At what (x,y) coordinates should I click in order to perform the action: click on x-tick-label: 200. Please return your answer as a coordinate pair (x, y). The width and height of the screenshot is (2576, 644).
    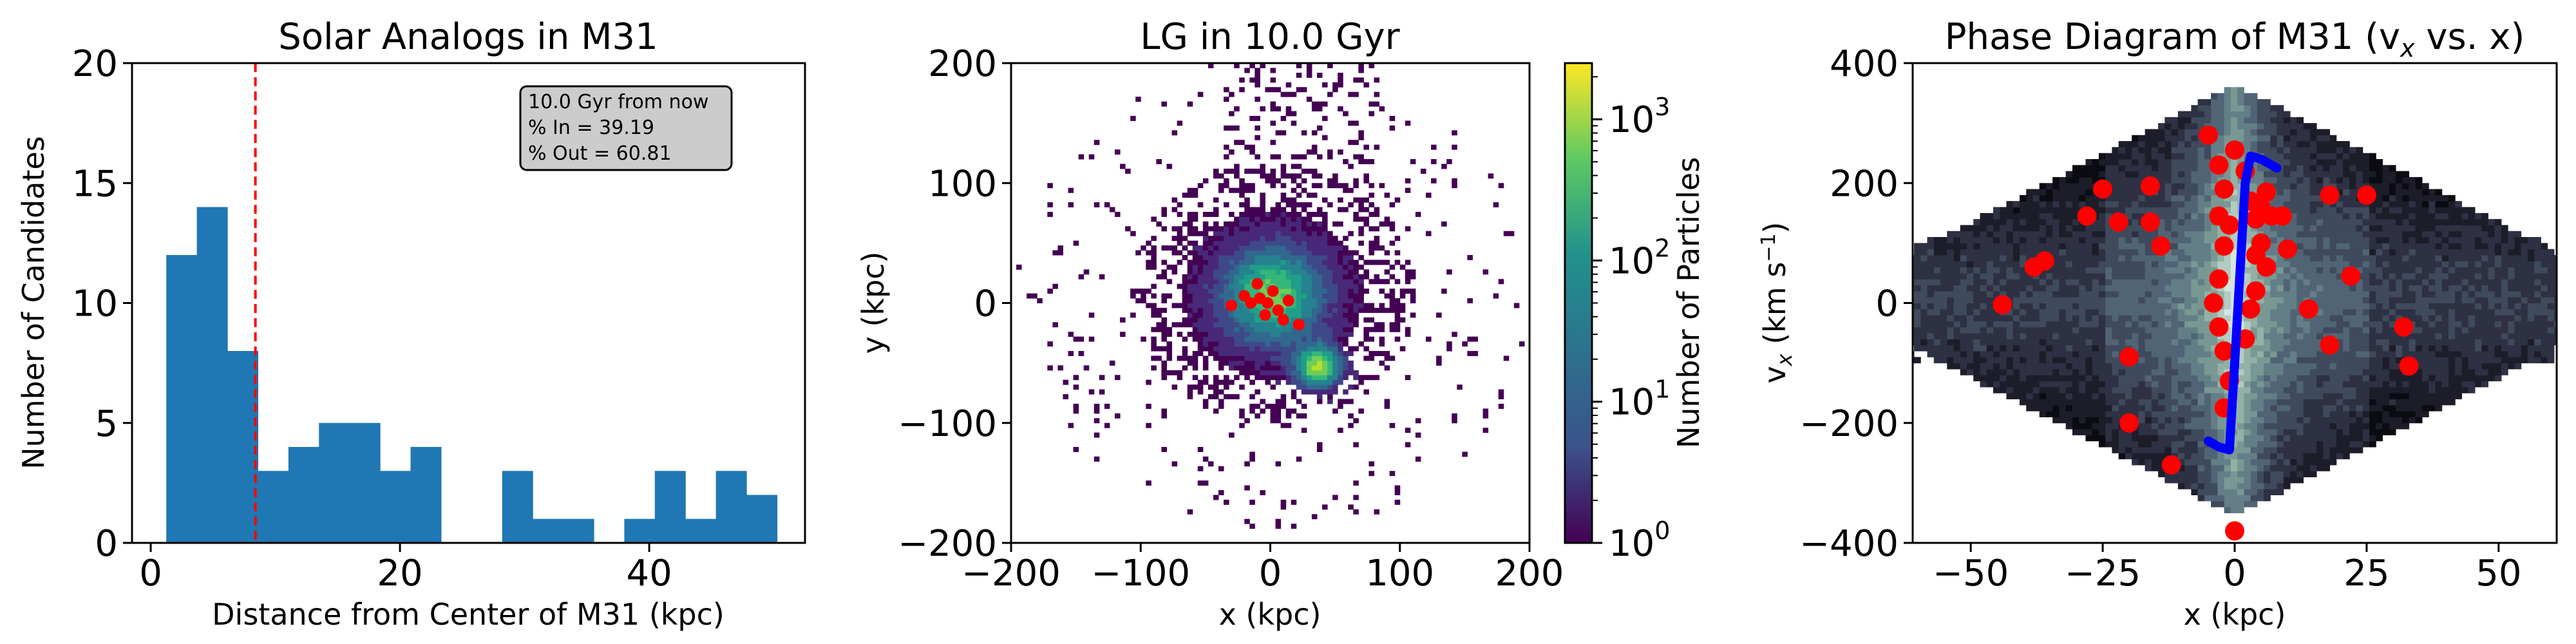
    Looking at the image, I should click on (1529, 573).